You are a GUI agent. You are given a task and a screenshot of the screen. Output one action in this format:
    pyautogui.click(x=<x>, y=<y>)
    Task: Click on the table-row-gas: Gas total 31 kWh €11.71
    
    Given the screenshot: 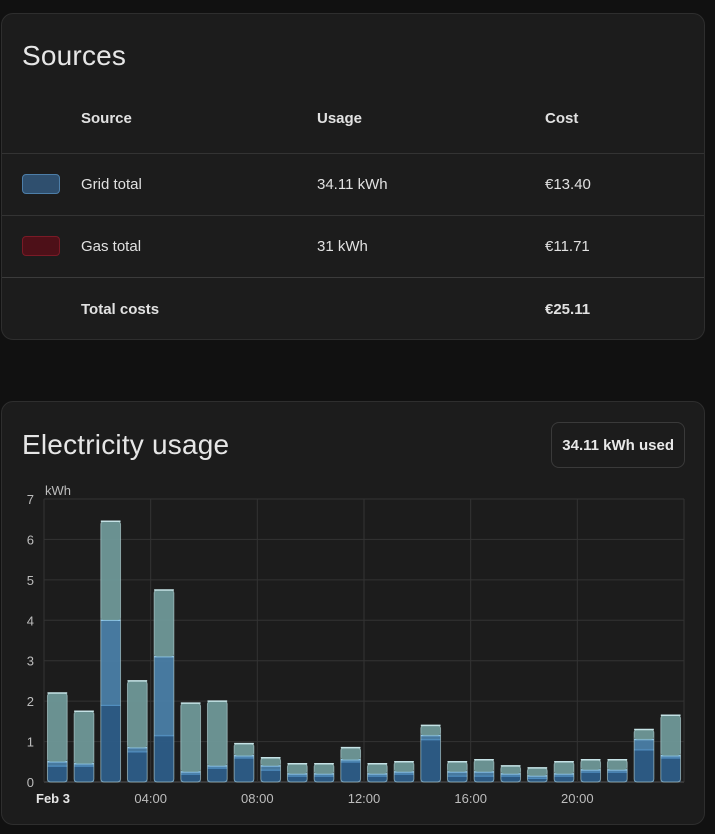 What is the action you would take?
    pyautogui.click(x=353, y=246)
    